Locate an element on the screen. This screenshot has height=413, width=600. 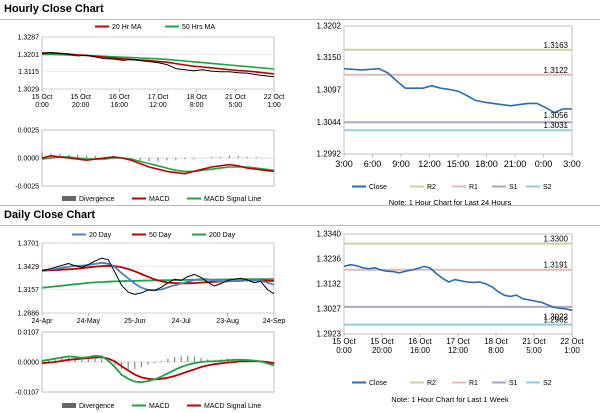
hourly-pivot-note: Note: 1 Hour Chart for Last 24 Hours is located at coordinates (450, 202).